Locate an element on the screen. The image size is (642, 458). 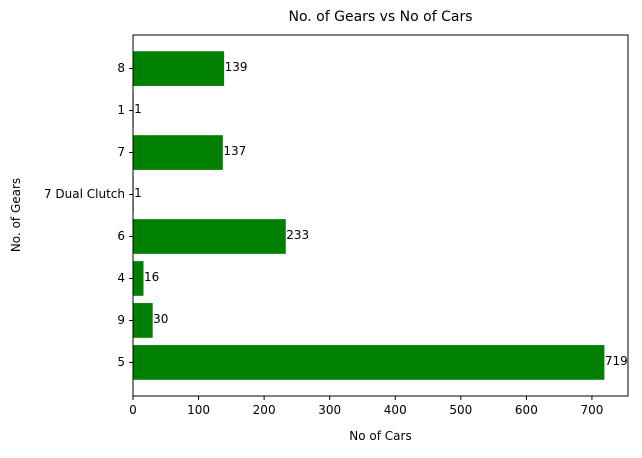
bar-value-label: 16 is located at coordinates (151, 277).